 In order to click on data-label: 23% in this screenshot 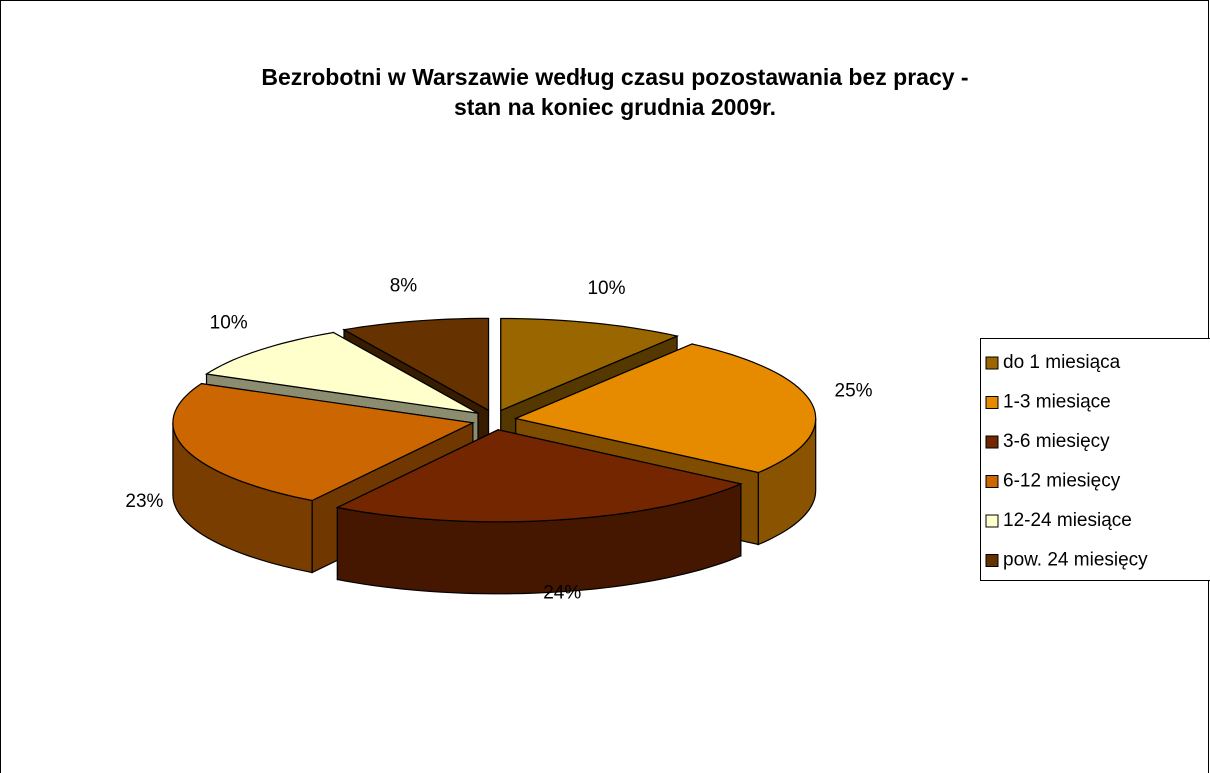, I will do `click(144, 501)`.